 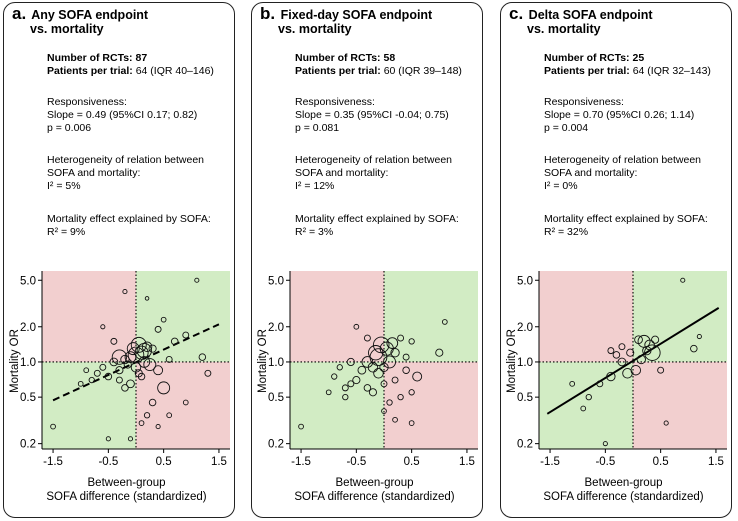 What do you see at coordinates (566, 232) in the screenshot?
I see `r2-text: R² = 32%` at bounding box center [566, 232].